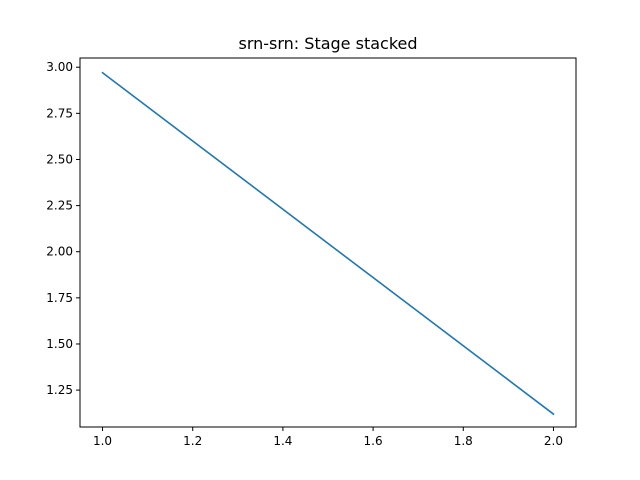  What do you see at coordinates (373, 441) in the screenshot?
I see `x-tick-label: 1.6` at bounding box center [373, 441].